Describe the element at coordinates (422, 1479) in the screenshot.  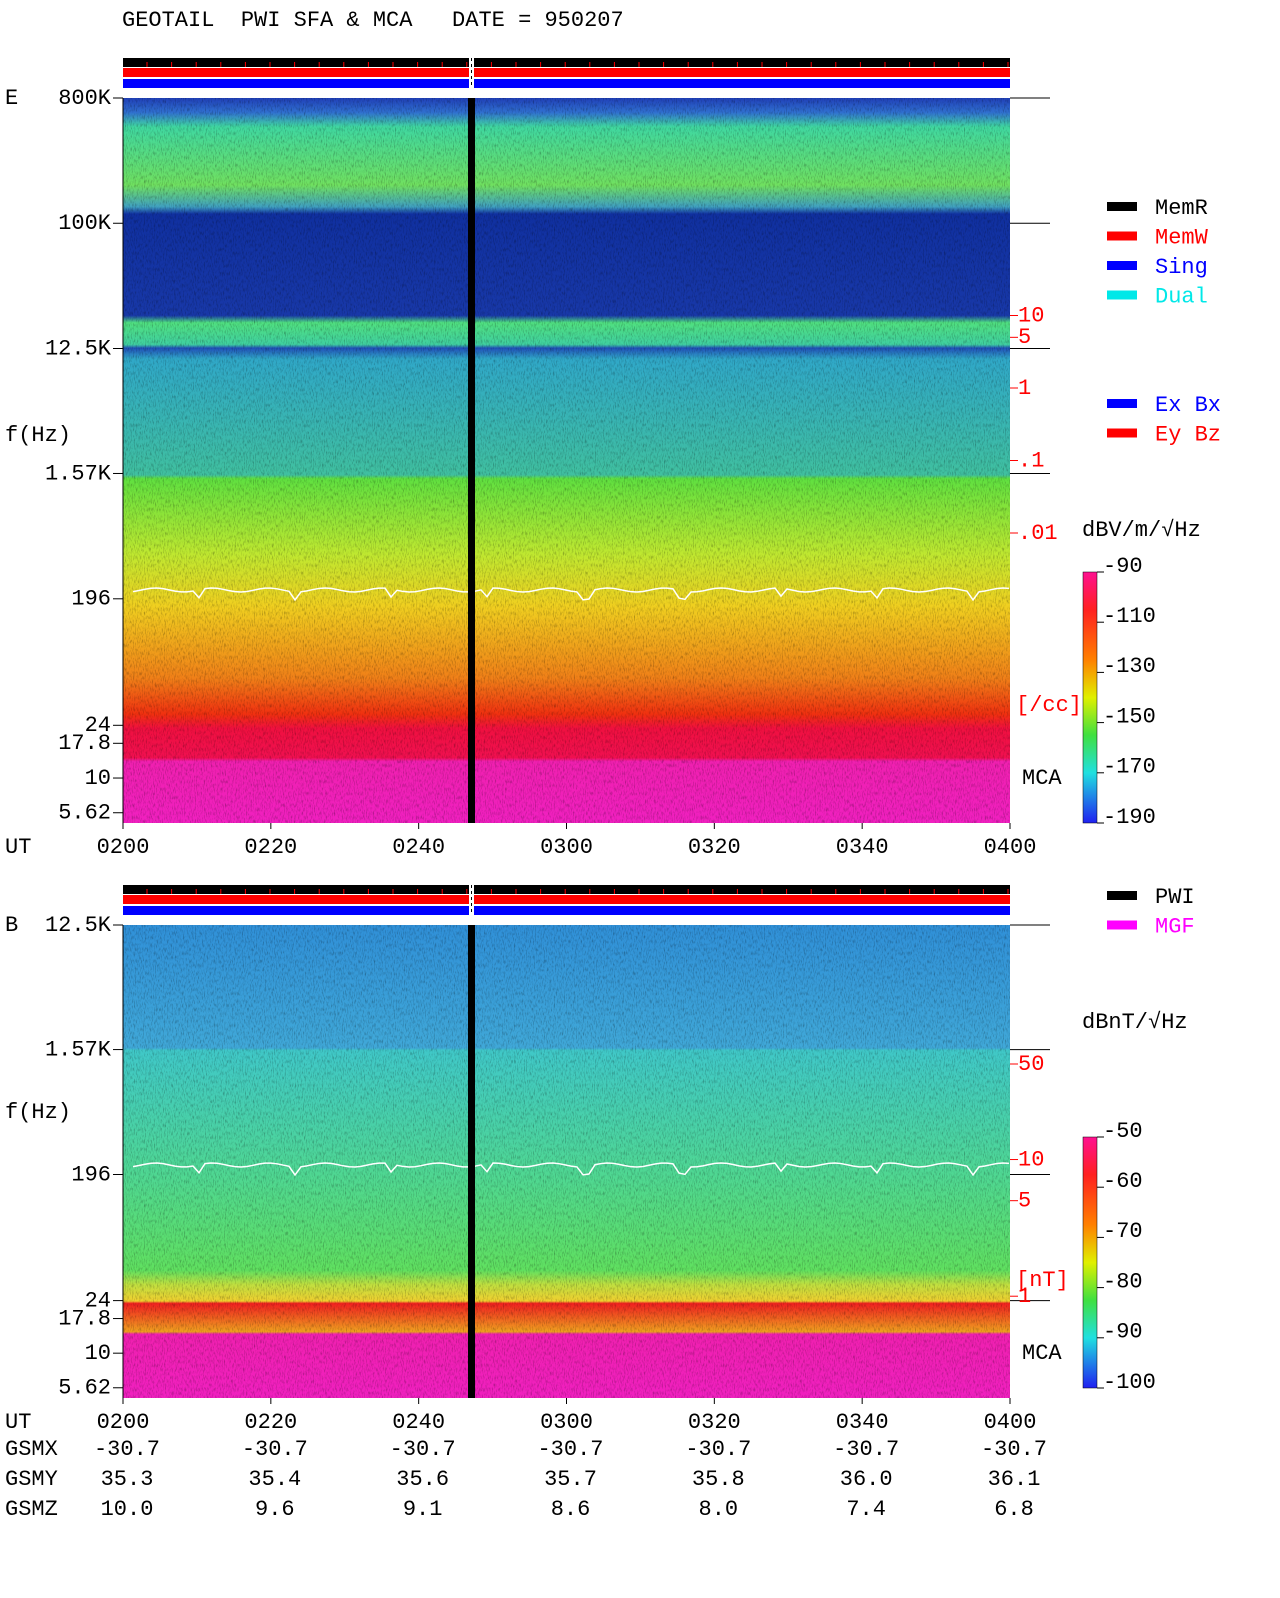
I see `orbit-value: 35.6` at that location.